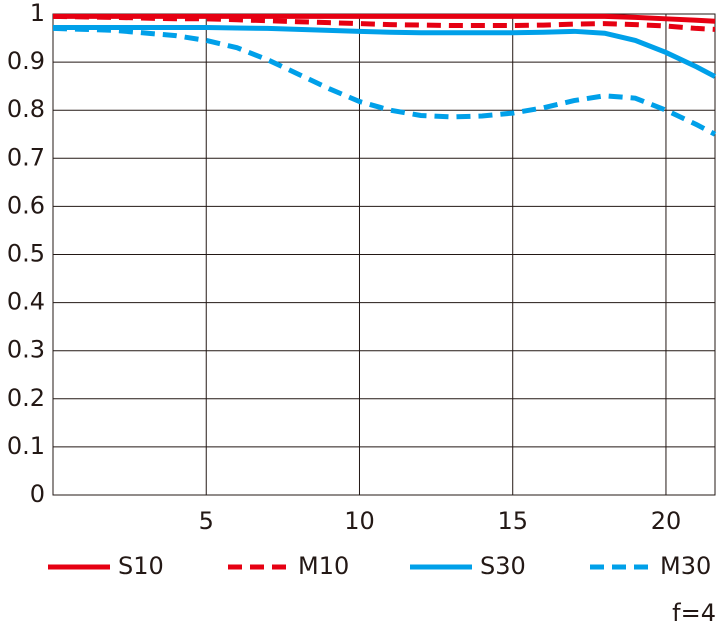 The height and width of the screenshot is (630, 722). I want to click on y-tick-label: 0.4, so click(26, 302).